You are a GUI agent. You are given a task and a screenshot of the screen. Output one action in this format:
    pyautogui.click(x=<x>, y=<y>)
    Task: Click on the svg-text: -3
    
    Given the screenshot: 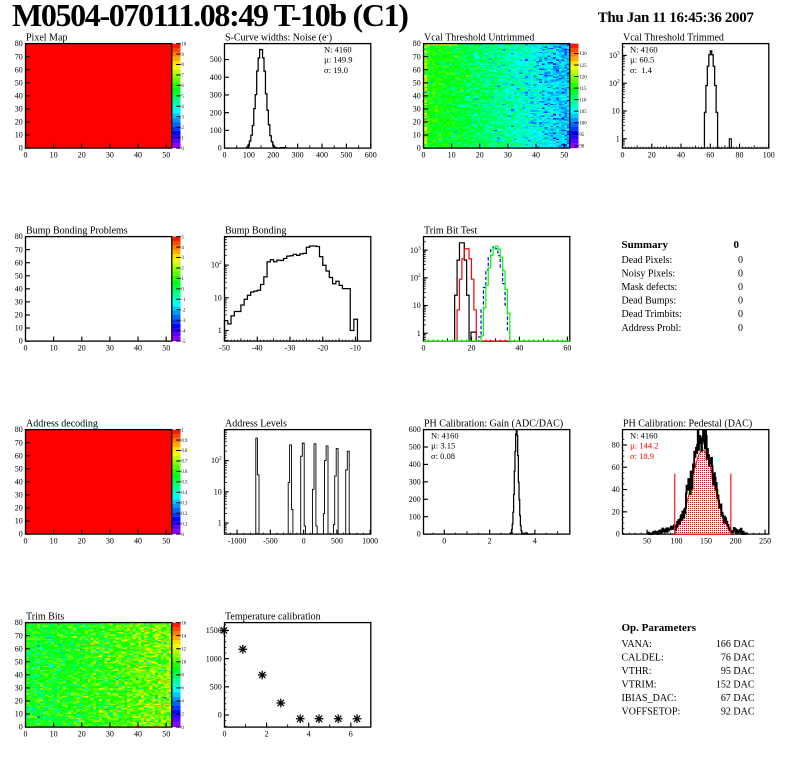 What is the action you would take?
    pyautogui.click(x=183, y=321)
    